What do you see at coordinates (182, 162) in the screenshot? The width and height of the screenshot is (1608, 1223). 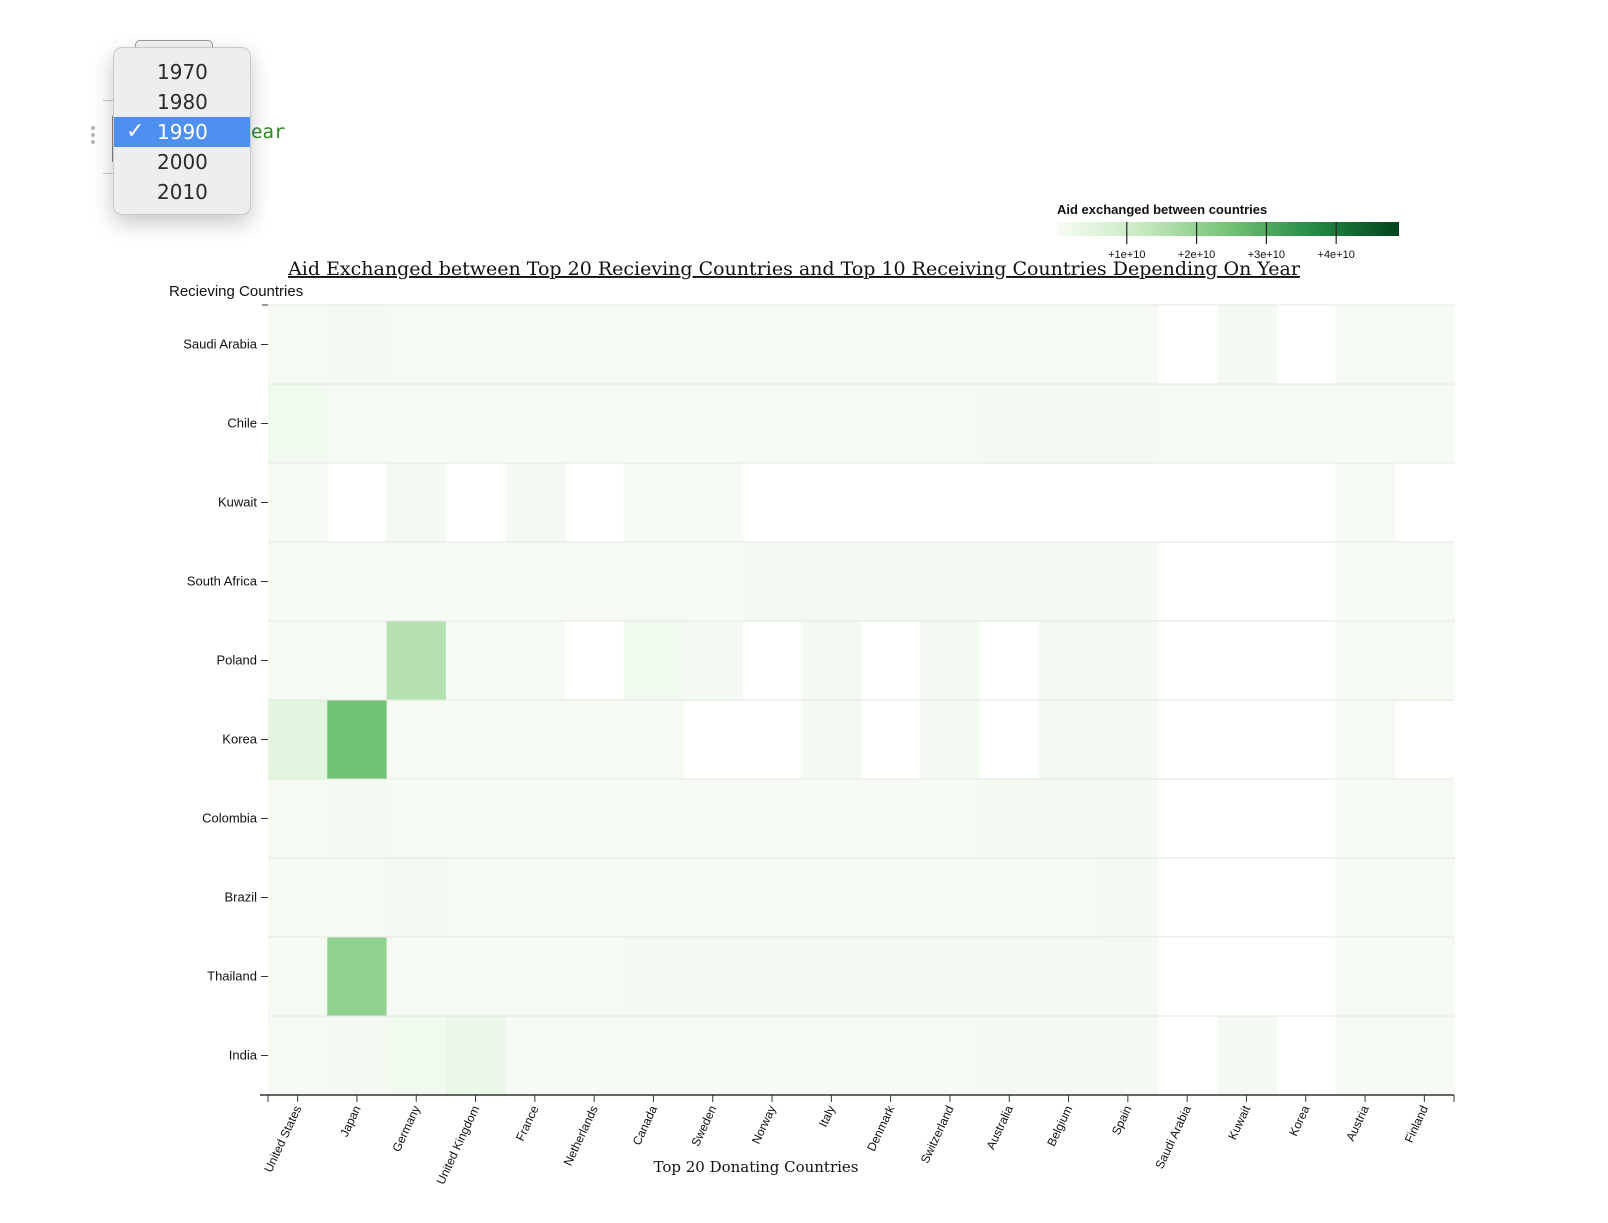 I see `year-option-2000: 2000` at bounding box center [182, 162].